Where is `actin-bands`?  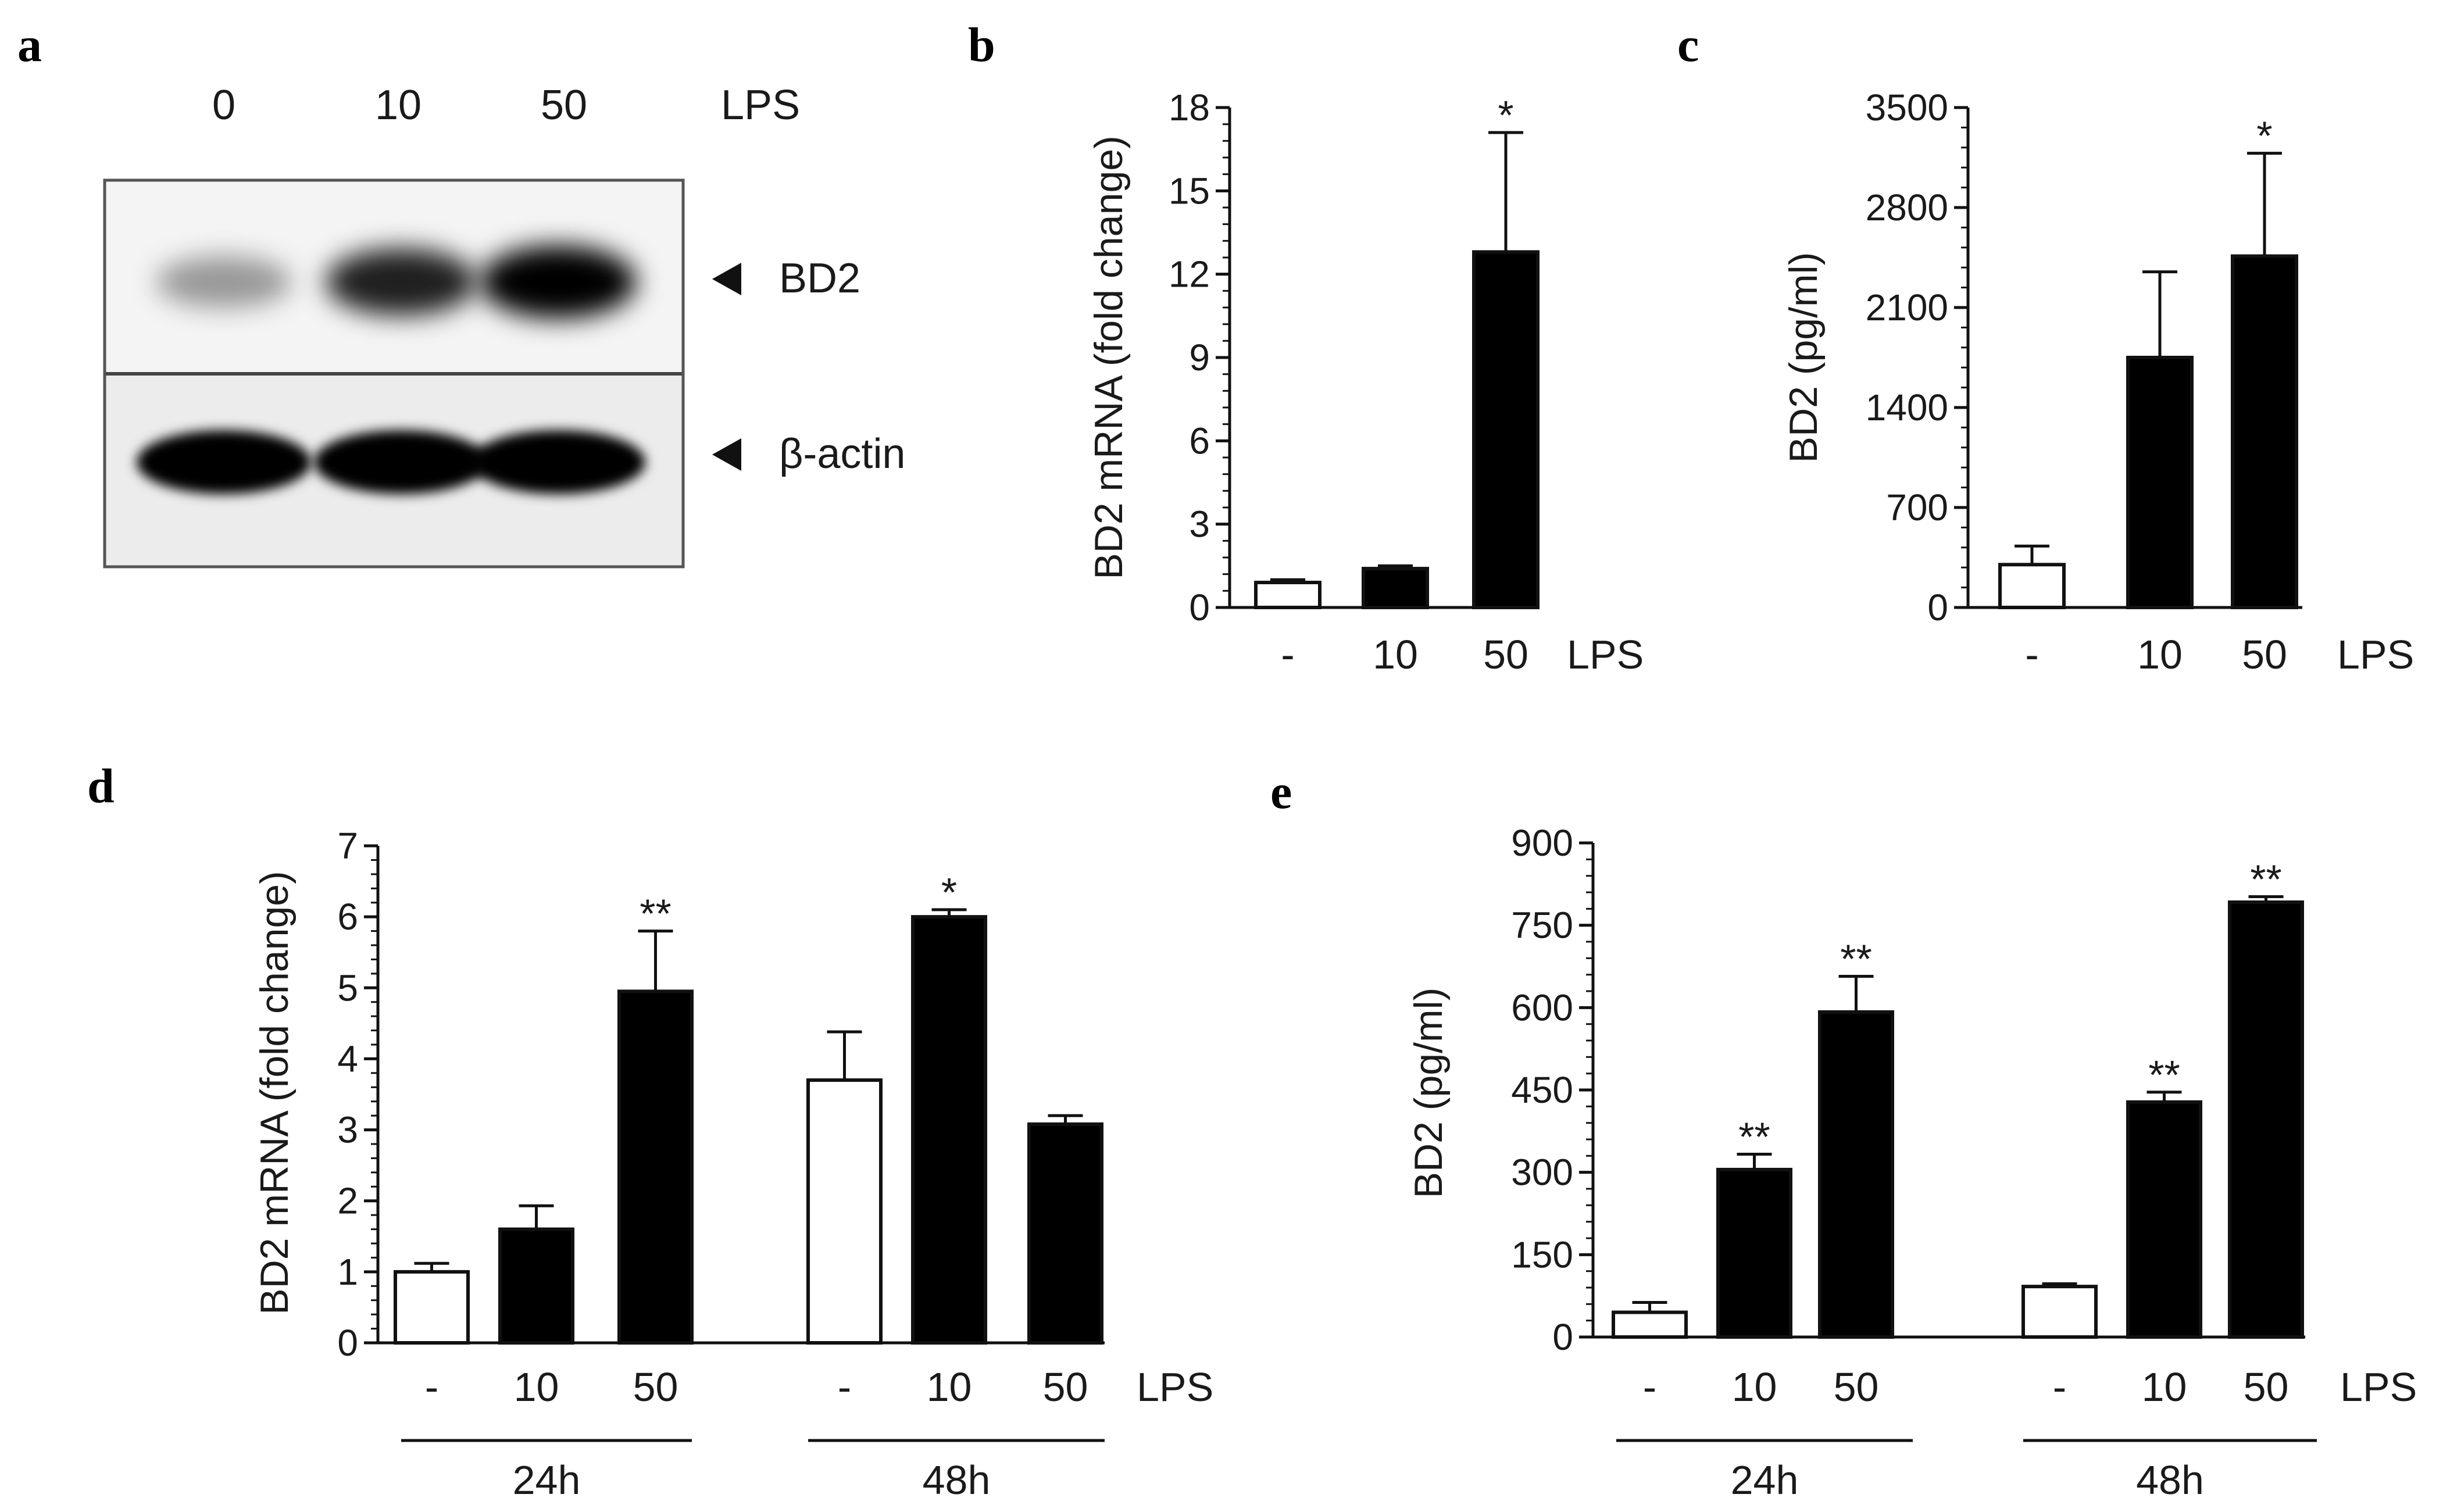
actin-bands is located at coordinates (391, 462).